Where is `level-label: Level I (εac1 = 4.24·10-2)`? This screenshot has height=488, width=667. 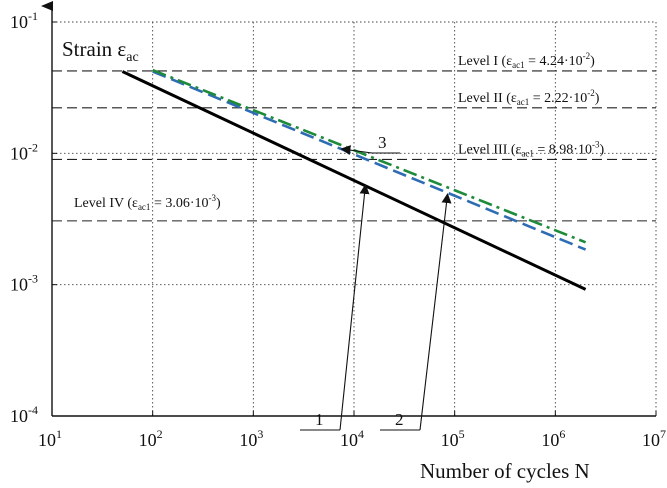
level-label: Level I (εac1 = 4.24·10-2) is located at coordinates (526, 60).